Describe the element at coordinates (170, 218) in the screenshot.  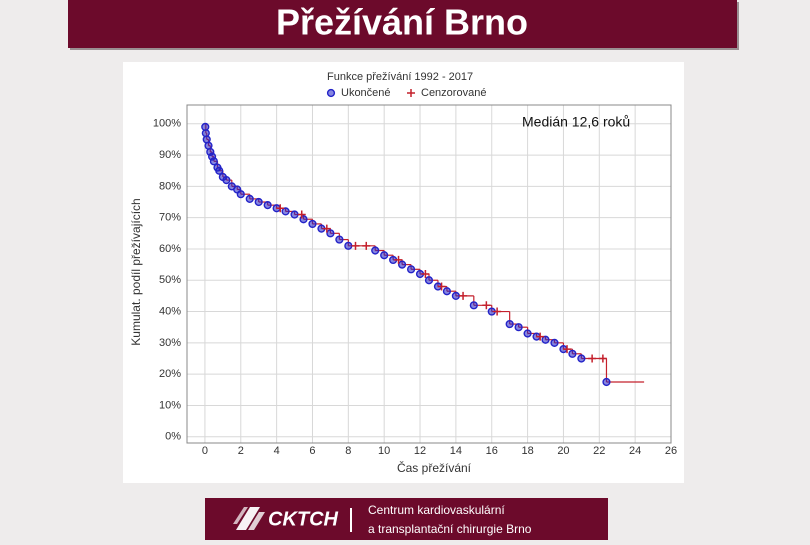
I see `y-tick-label: 70%` at that location.